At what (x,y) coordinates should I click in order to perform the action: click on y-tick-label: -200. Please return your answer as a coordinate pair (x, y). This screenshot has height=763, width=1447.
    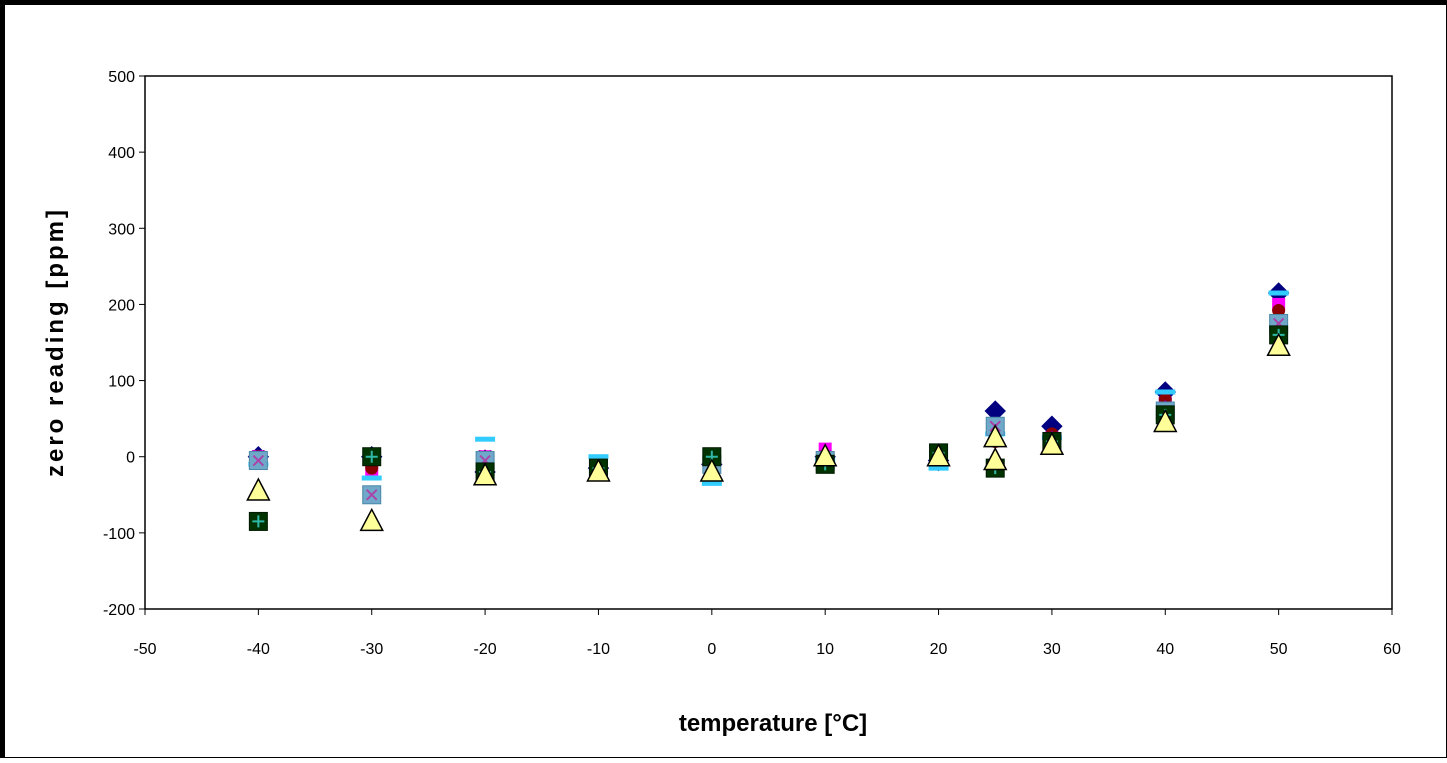
    Looking at the image, I should click on (119, 610).